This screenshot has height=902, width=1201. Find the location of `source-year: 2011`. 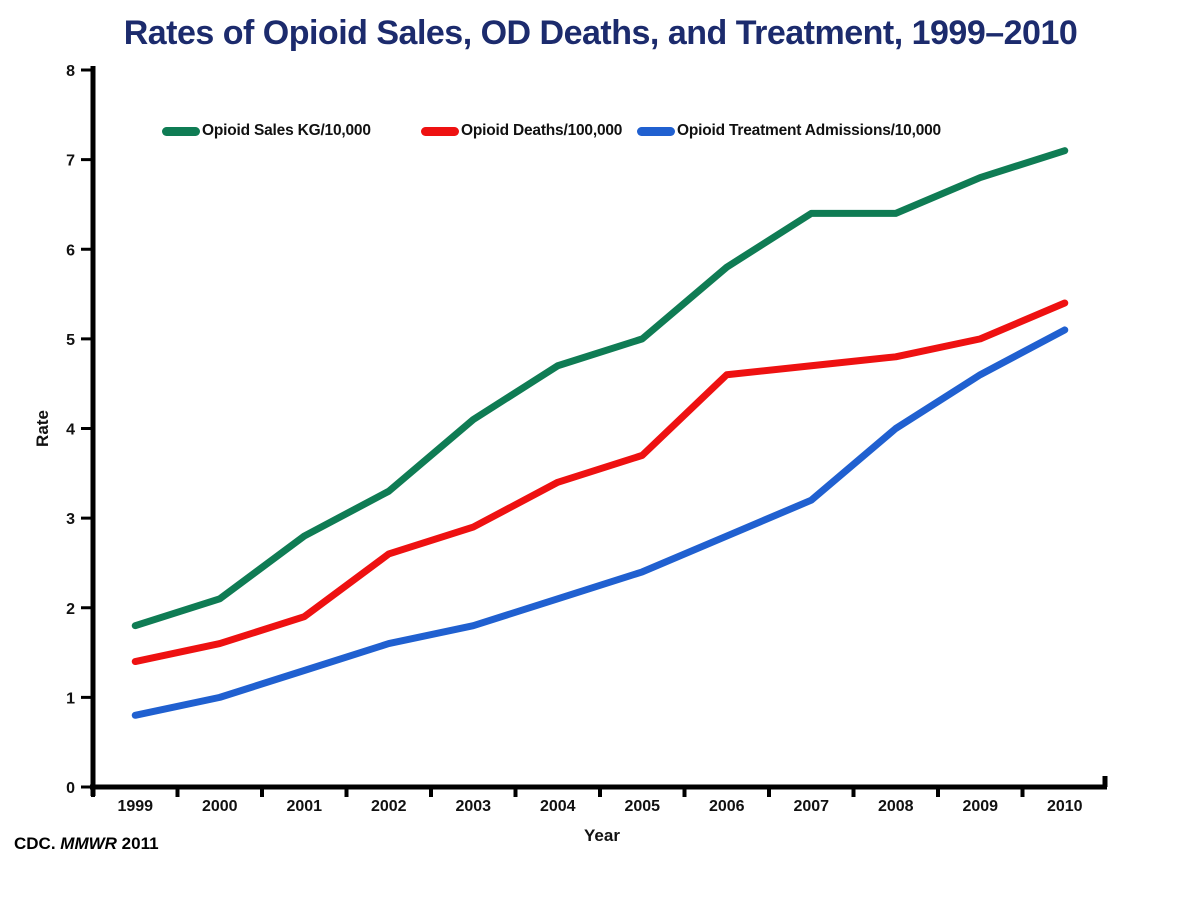

source-year: 2011 is located at coordinates (137, 843).